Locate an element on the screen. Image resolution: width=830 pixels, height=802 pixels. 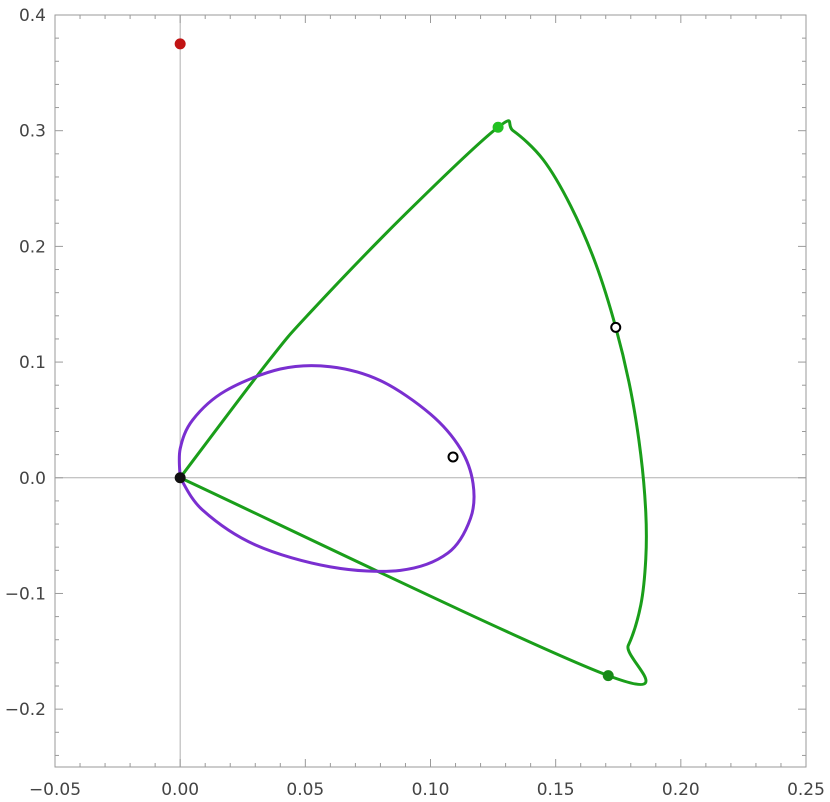
x-tick-label: 0.15 is located at coordinates (556, 790).